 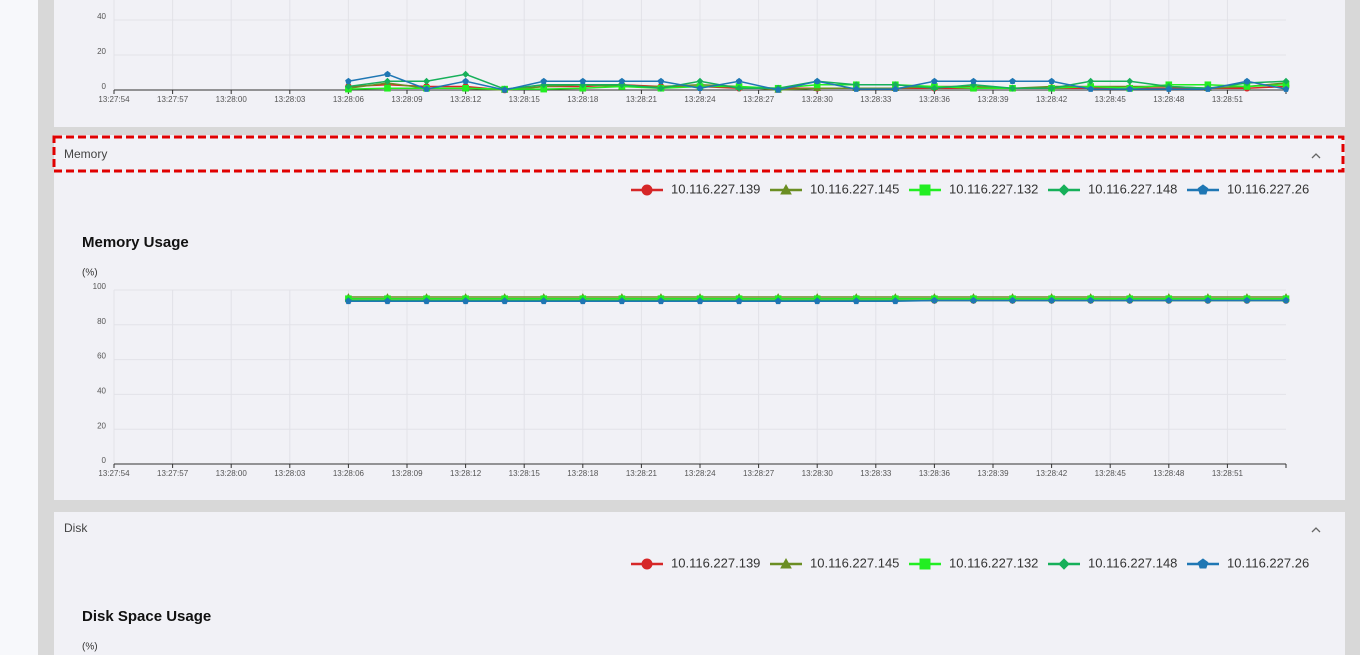 What do you see at coordinates (173, 99) in the screenshot?
I see `x-tick-label: 13:27:57` at bounding box center [173, 99].